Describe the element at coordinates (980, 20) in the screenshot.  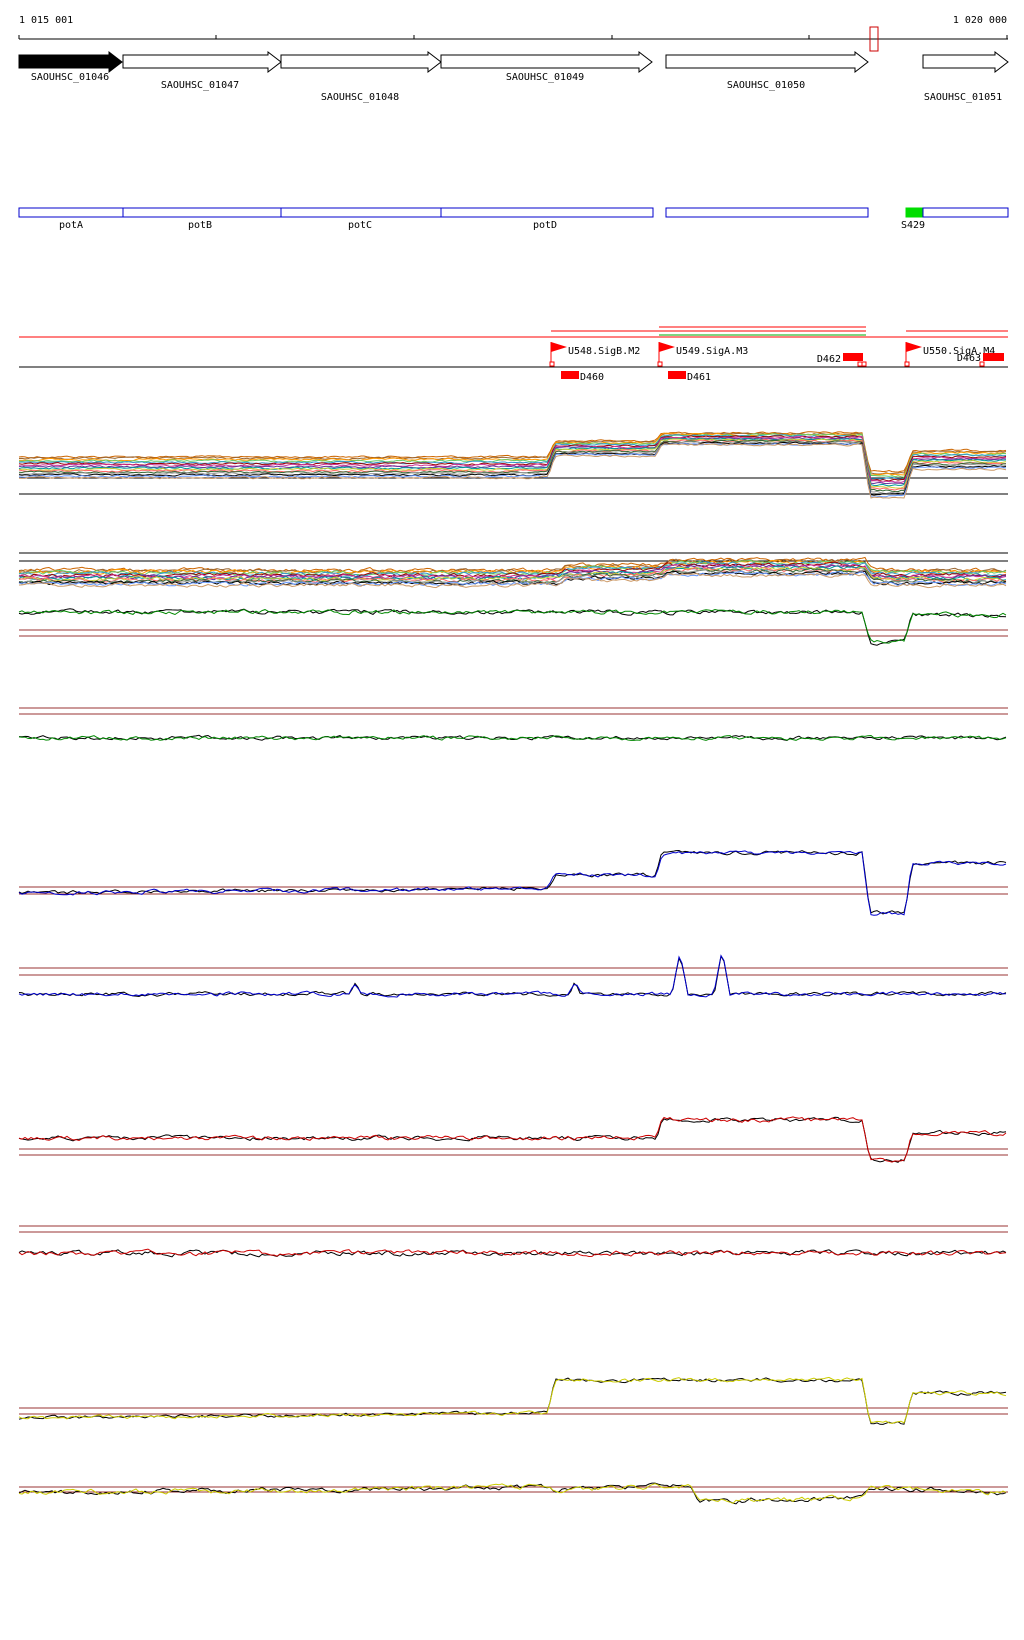
I see `ruler-end-label: 1 020 000` at that location.